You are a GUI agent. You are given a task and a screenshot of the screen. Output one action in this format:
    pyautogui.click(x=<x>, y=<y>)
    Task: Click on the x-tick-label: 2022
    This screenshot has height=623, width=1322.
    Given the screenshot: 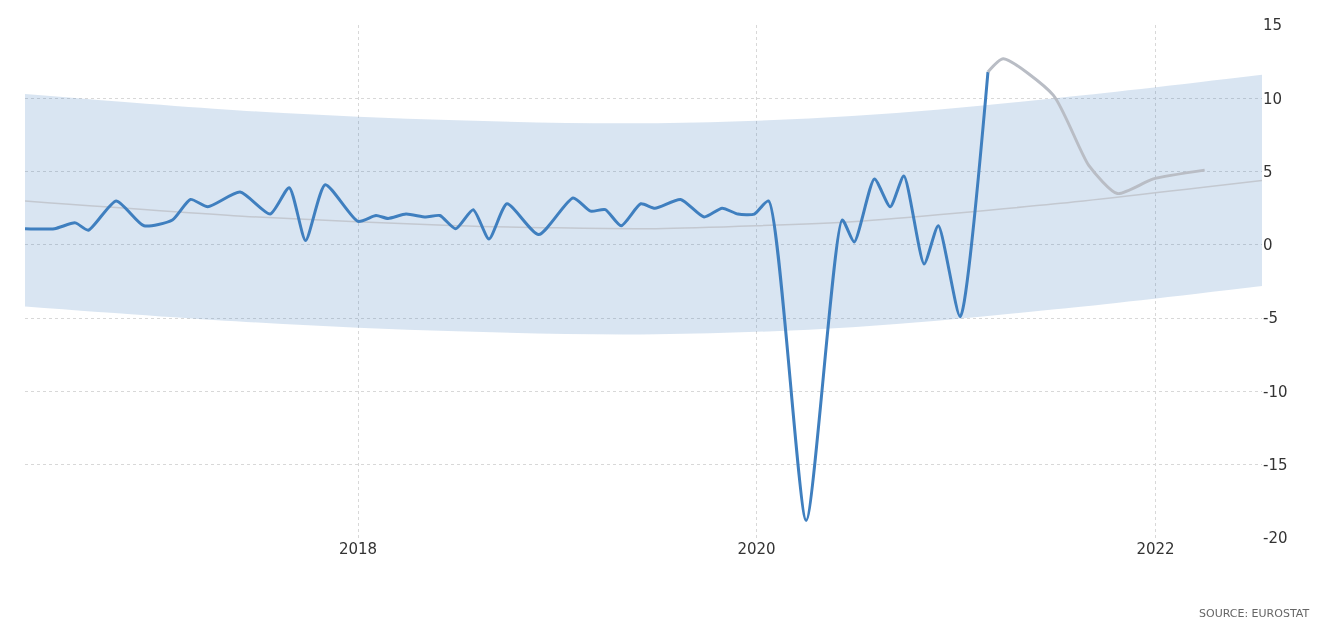 What is the action you would take?
    pyautogui.click(x=1155, y=549)
    